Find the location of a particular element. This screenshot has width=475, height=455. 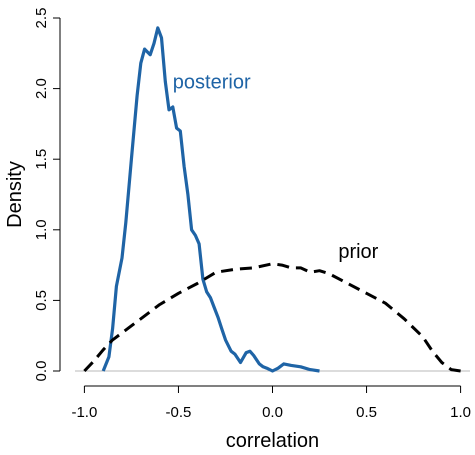

x-tick-label: -1.0 is located at coordinates (84, 412).